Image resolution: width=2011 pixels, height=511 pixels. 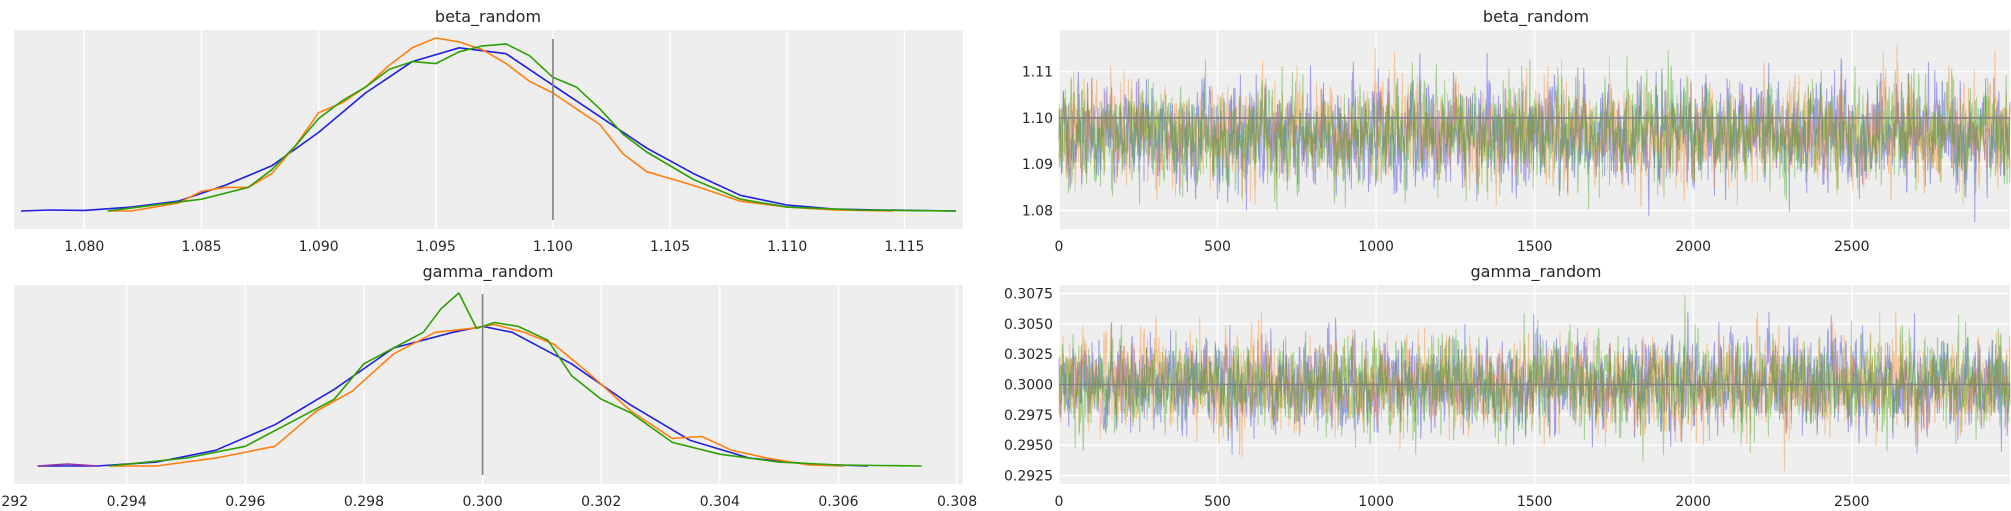 What do you see at coordinates (957, 502) in the screenshot?
I see `x-tick-label: 0.308` at bounding box center [957, 502].